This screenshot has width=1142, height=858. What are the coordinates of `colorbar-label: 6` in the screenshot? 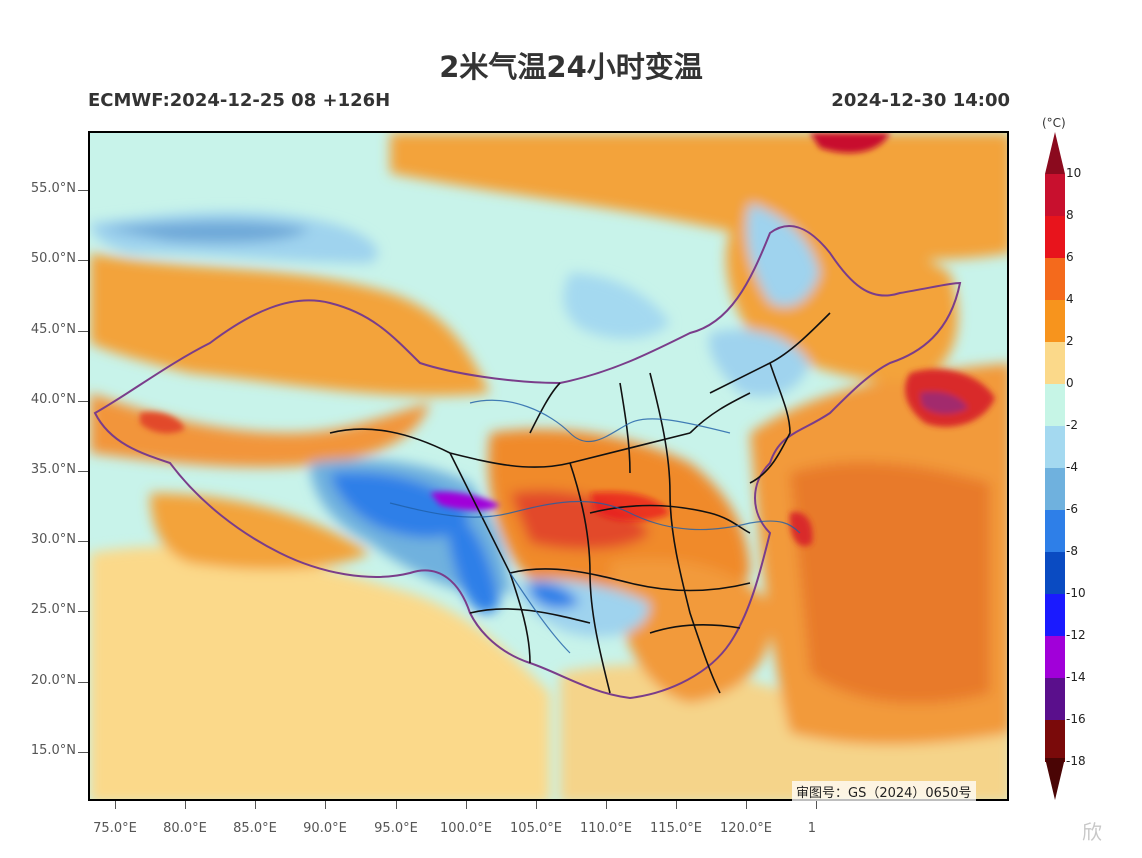 It's located at (1070, 257).